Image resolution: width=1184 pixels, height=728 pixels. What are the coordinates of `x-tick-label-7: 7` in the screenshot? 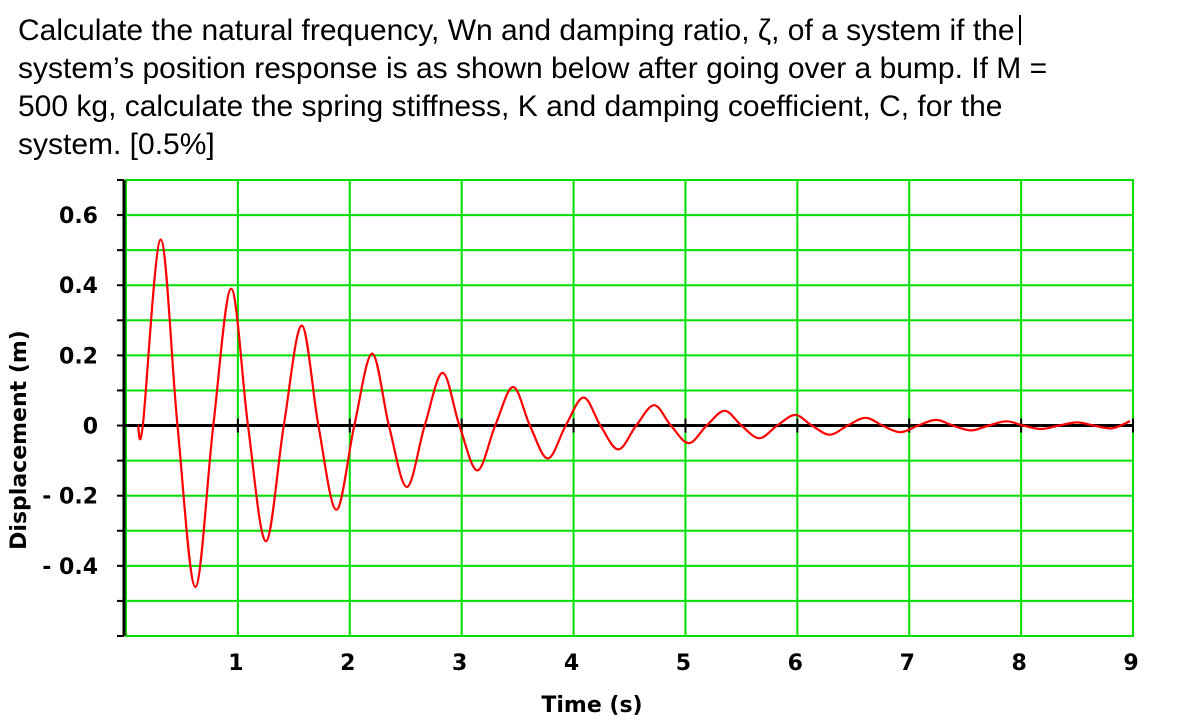 It's located at (907, 663).